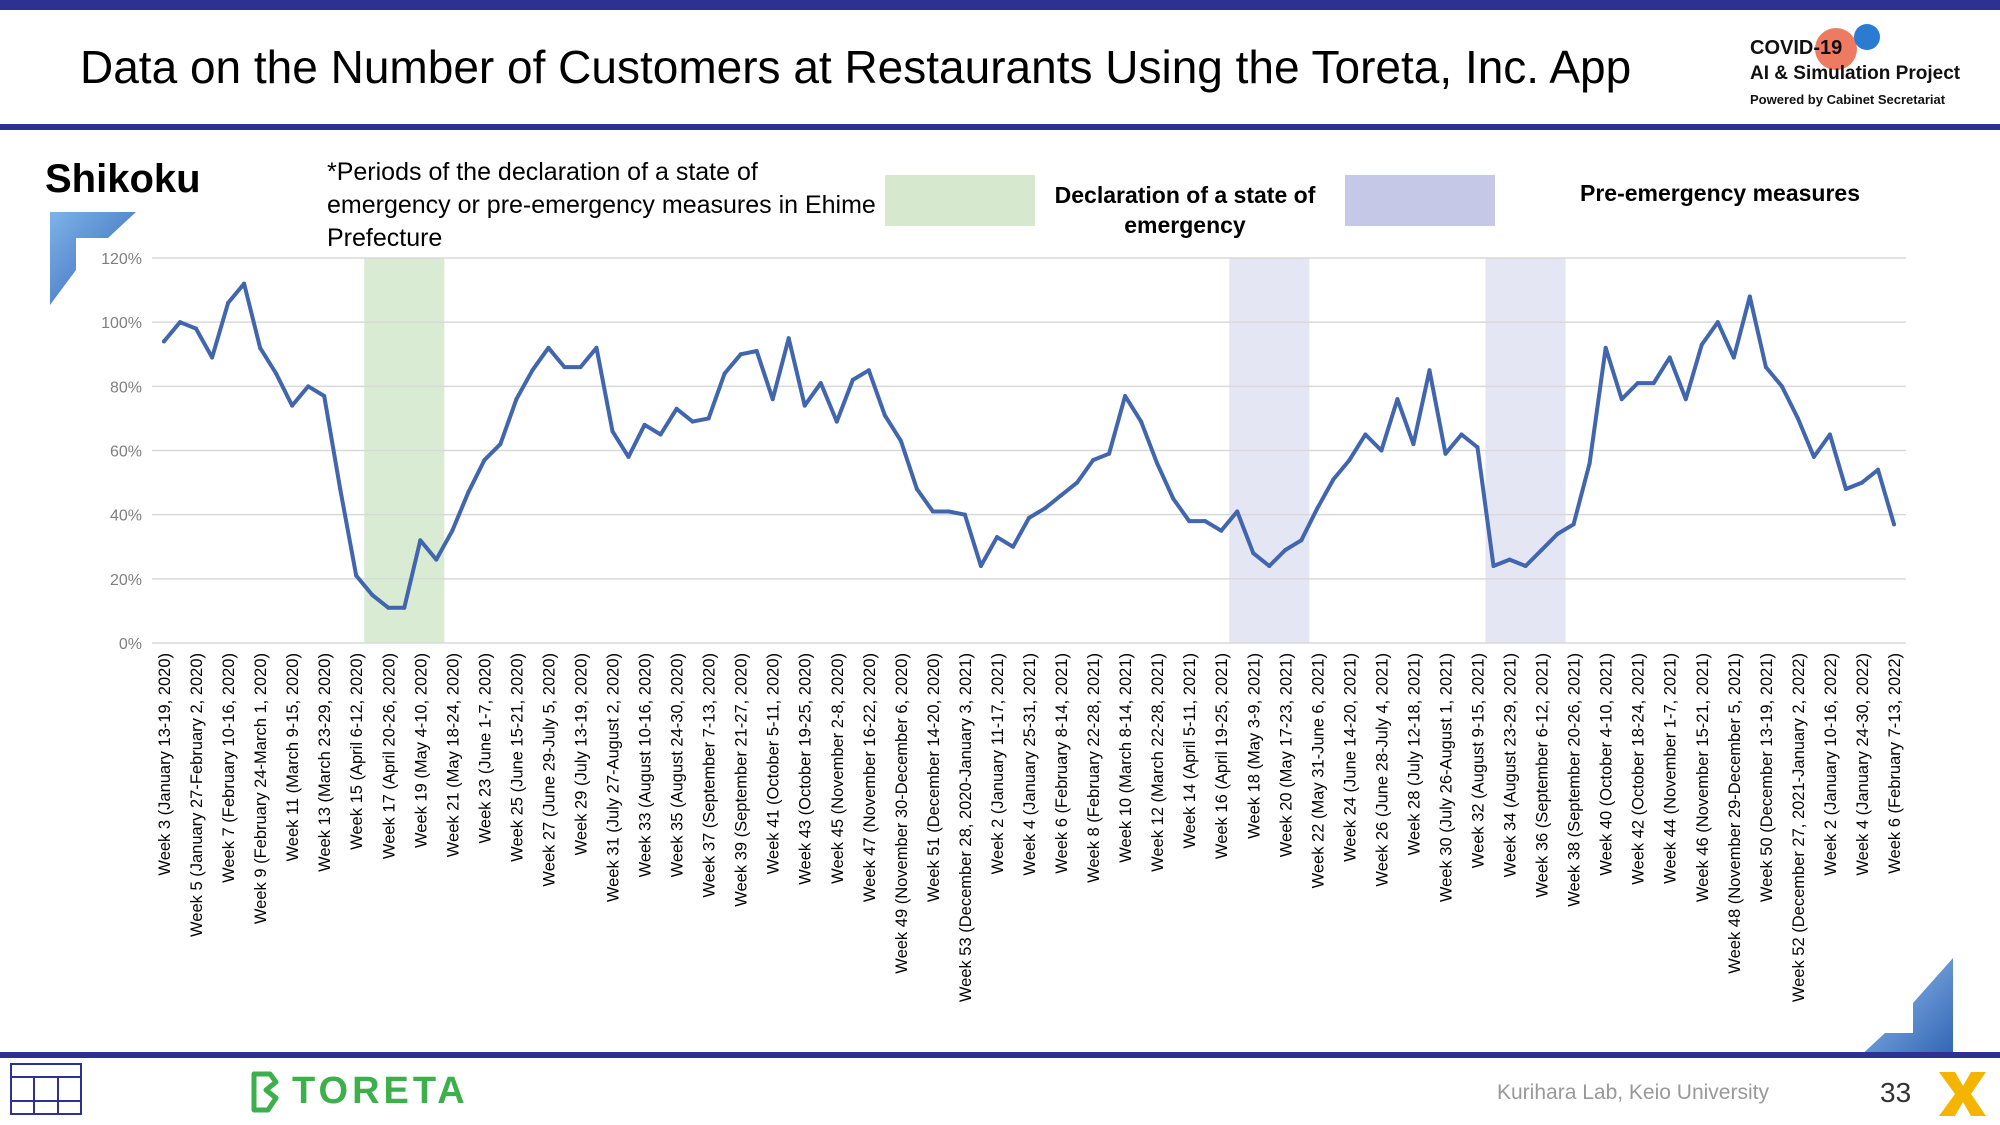 The height and width of the screenshot is (1125, 2000). I want to click on page-number: 33, so click(1896, 1092).